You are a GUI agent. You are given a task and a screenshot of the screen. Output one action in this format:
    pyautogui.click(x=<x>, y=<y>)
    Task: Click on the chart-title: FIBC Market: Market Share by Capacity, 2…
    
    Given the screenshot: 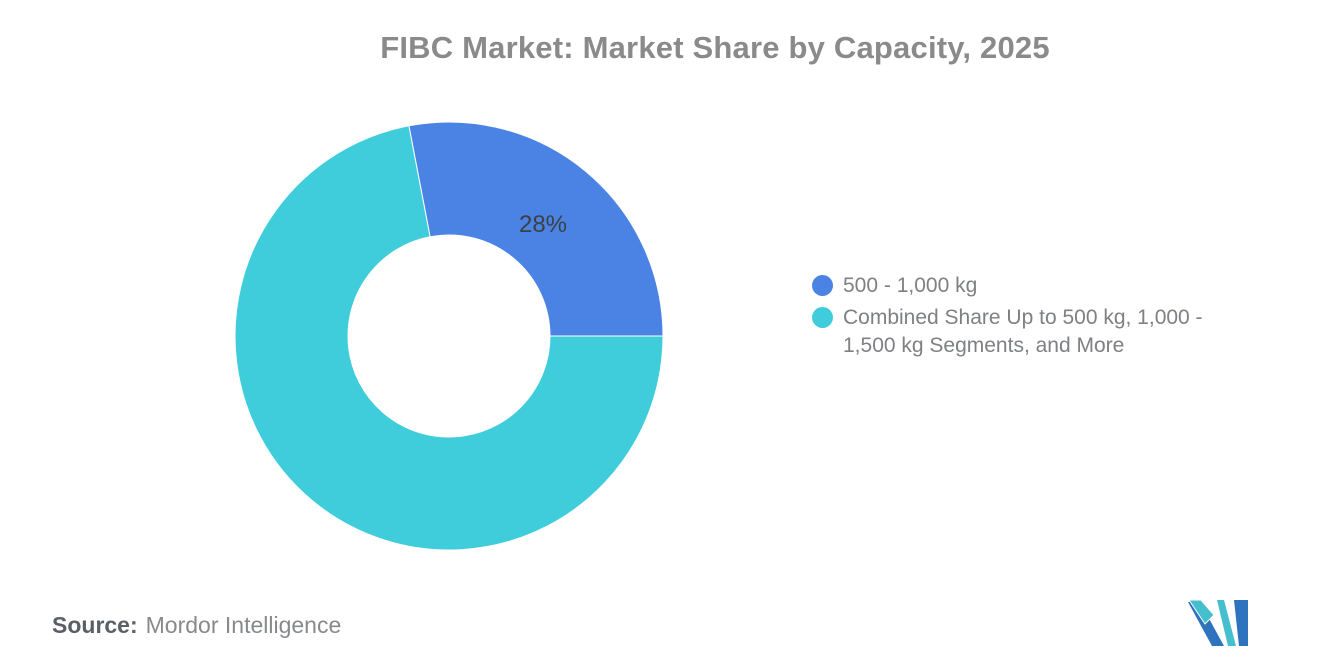 What is the action you would take?
    pyautogui.click(x=715, y=47)
    